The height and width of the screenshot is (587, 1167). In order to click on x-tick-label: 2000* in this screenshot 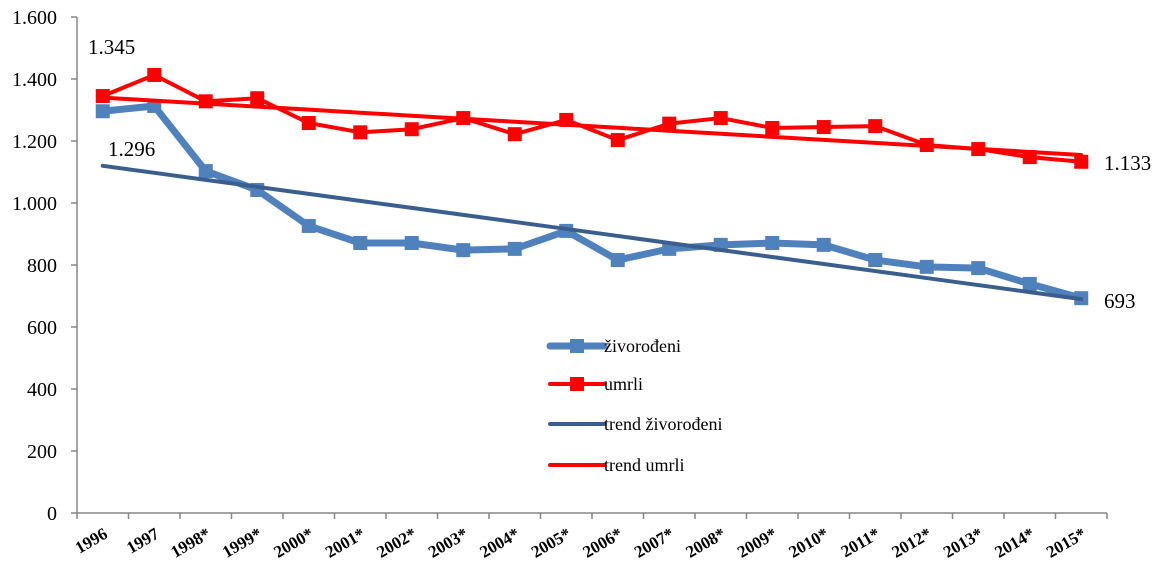, I will do `click(293, 543)`.